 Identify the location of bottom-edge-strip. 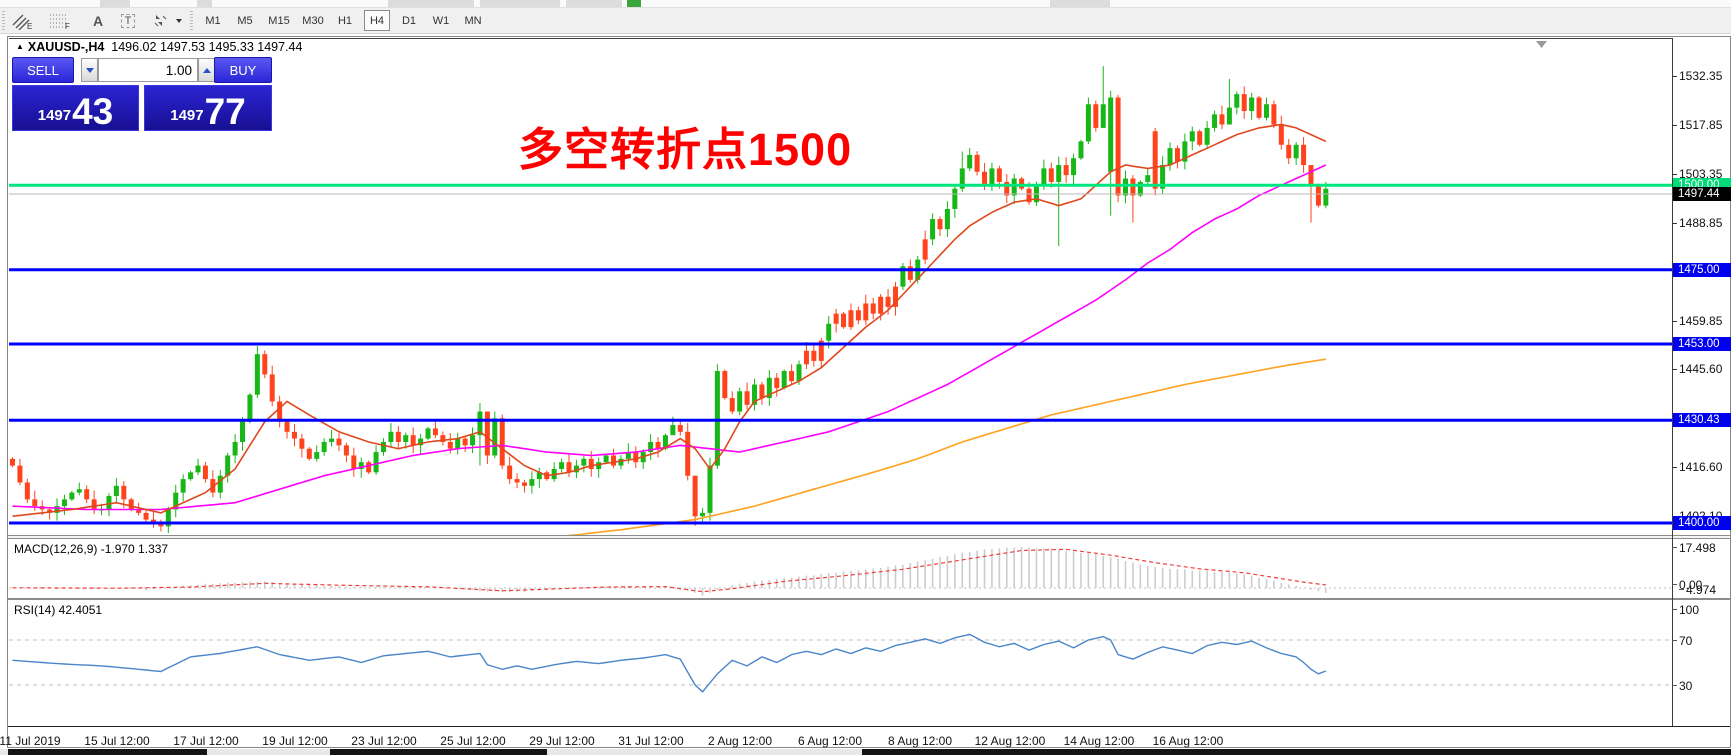
(865, 752).